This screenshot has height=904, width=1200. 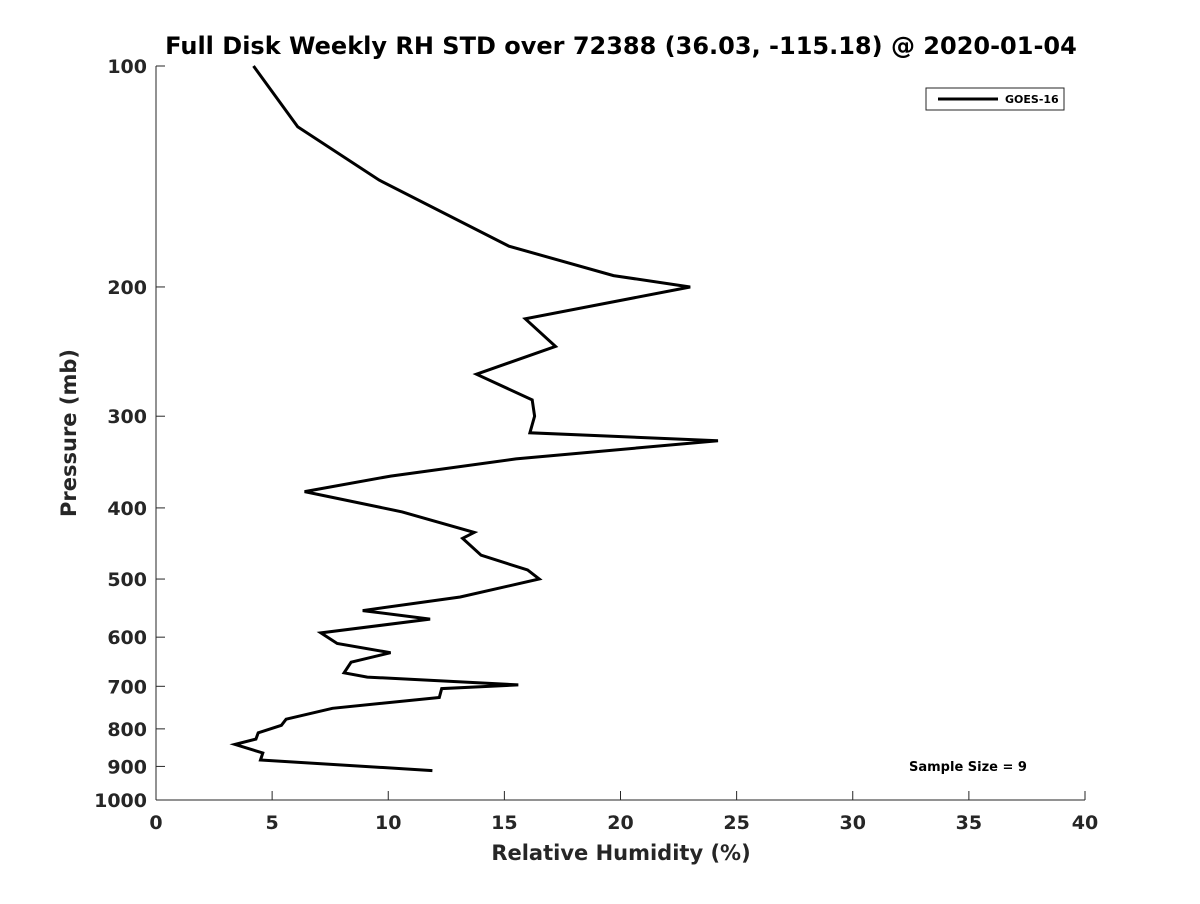 I want to click on y-axis-label: Pressure (mb), so click(x=69, y=433).